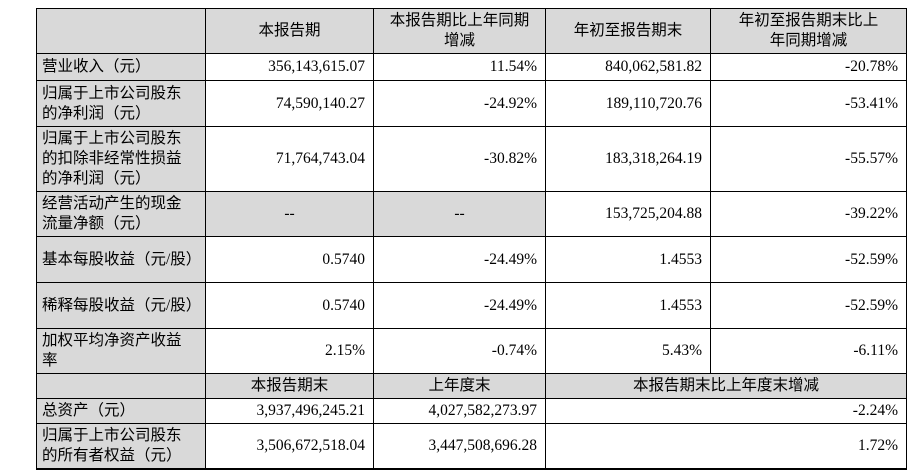  What do you see at coordinates (808, 214) in the screenshot?
I see `value-cell: -39.22%` at bounding box center [808, 214].